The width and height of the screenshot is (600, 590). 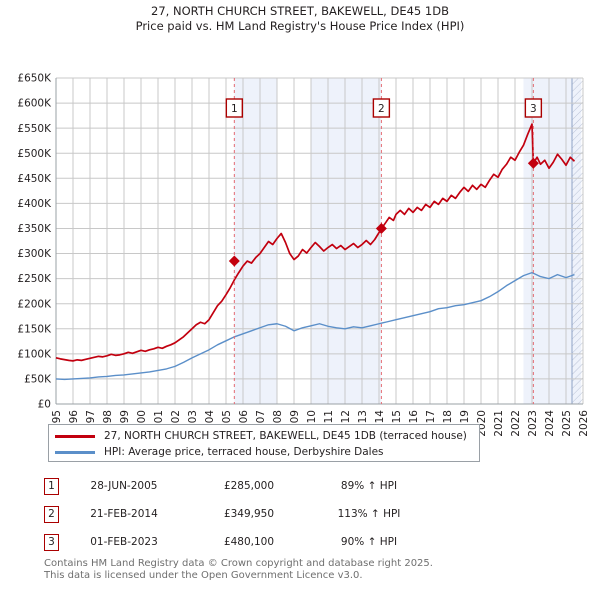 What do you see at coordinates (499, 423) in the screenshot?
I see `x-axis-tick-label: 2021` at bounding box center [499, 423].